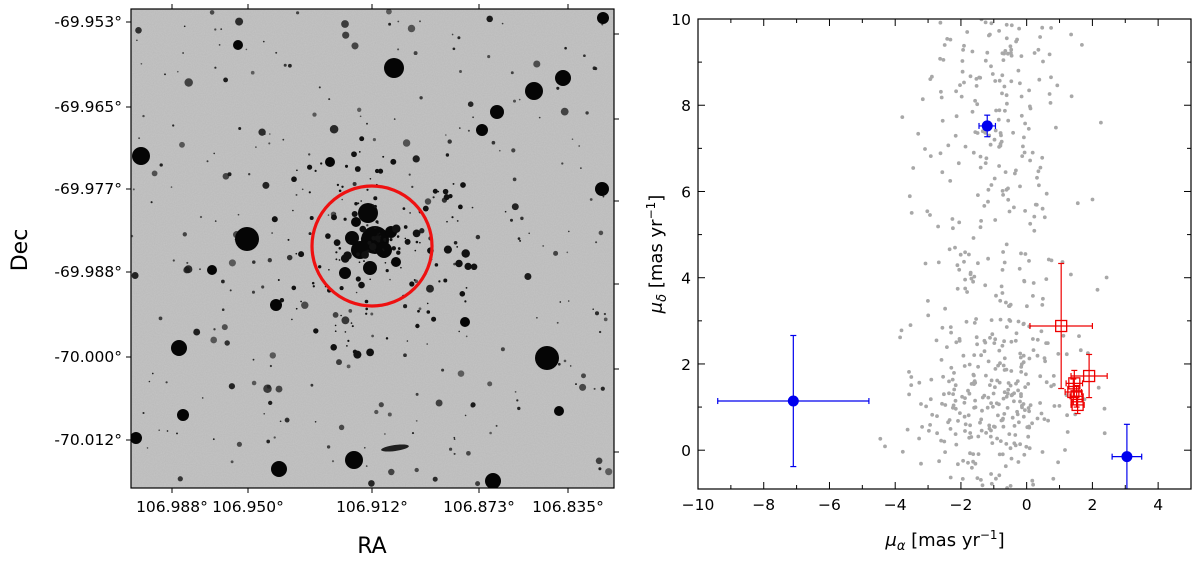 The height and width of the screenshot is (564, 1200). What do you see at coordinates (829, 505) in the screenshot?
I see `pm-x-tick-label: −6` at bounding box center [829, 505].